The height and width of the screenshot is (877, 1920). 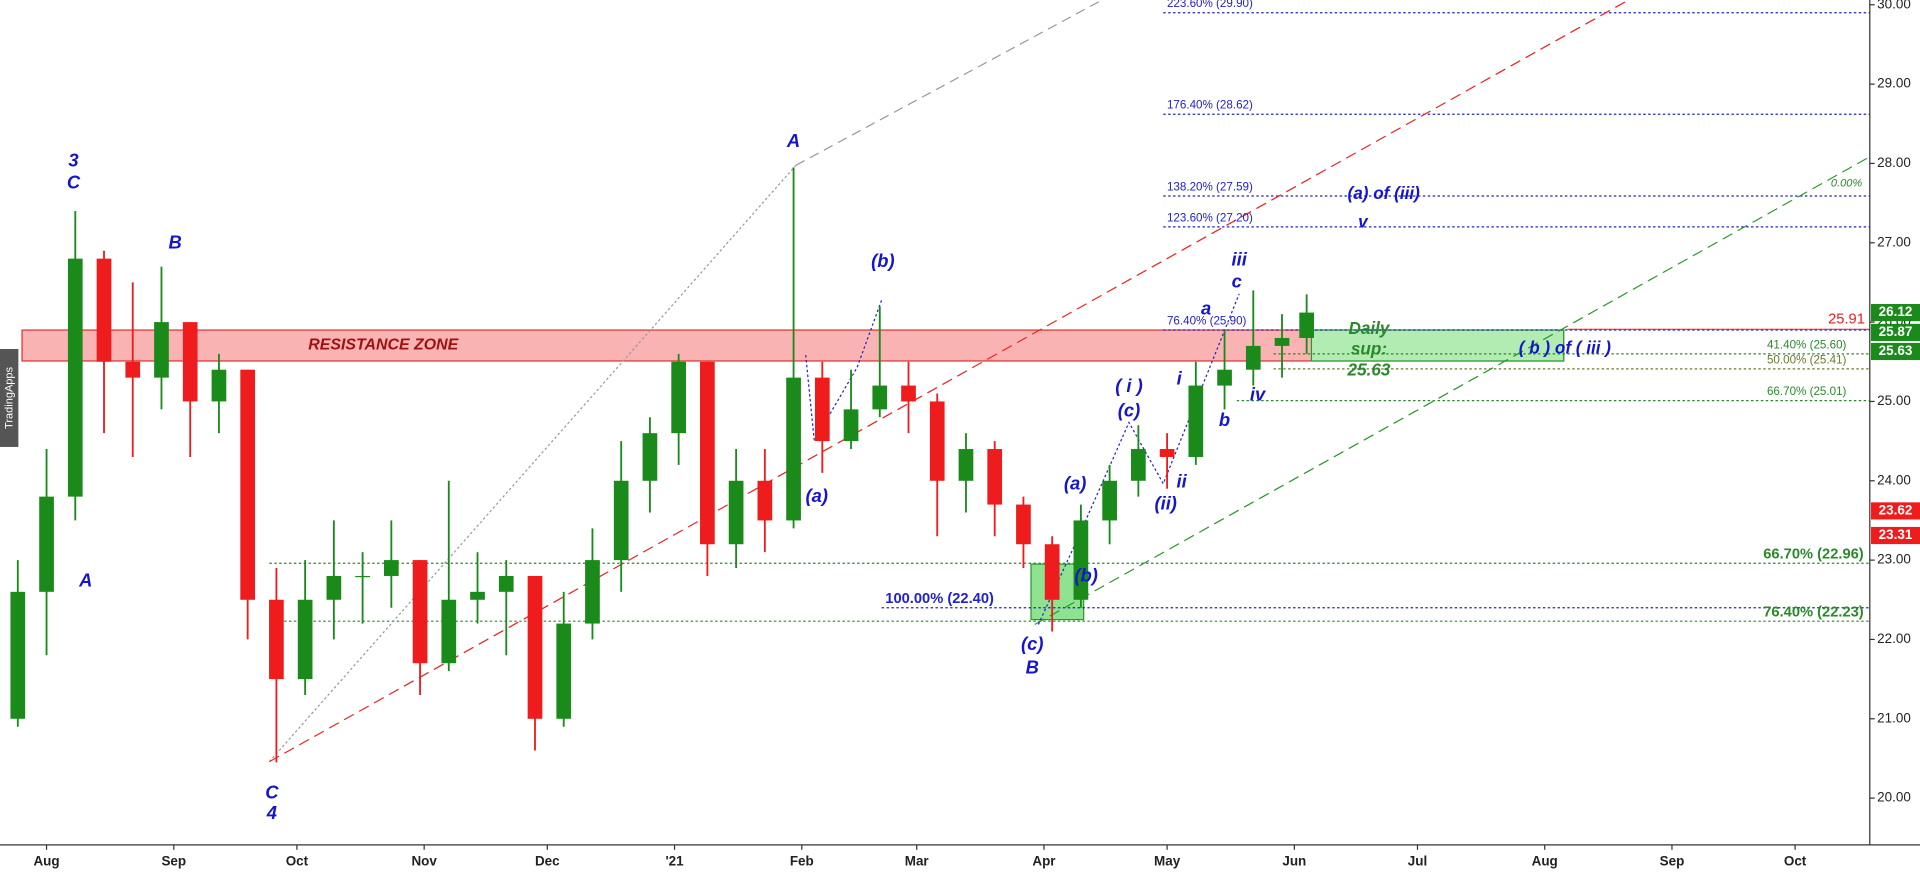 I want to click on price-tag: 25.87, so click(x=1896, y=331).